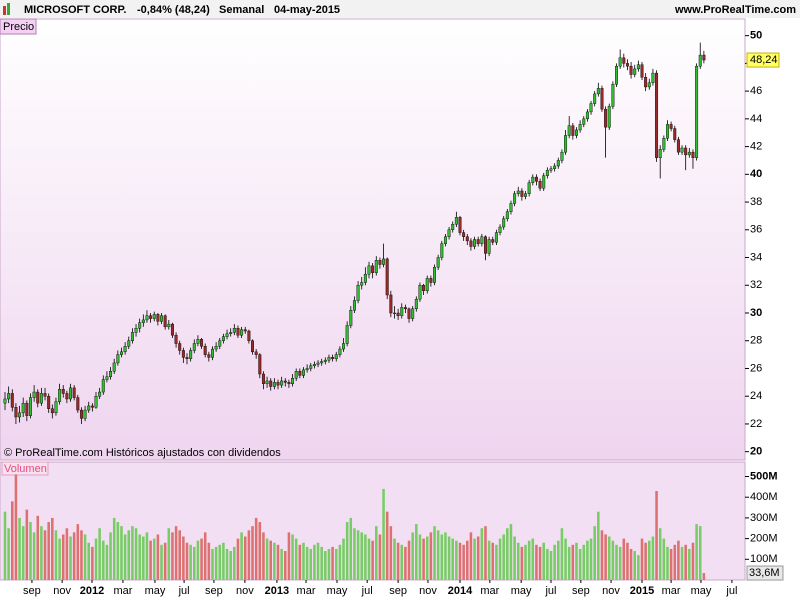  What do you see at coordinates (756, 174) in the screenshot?
I see `y-tick-label: 40` at bounding box center [756, 174].